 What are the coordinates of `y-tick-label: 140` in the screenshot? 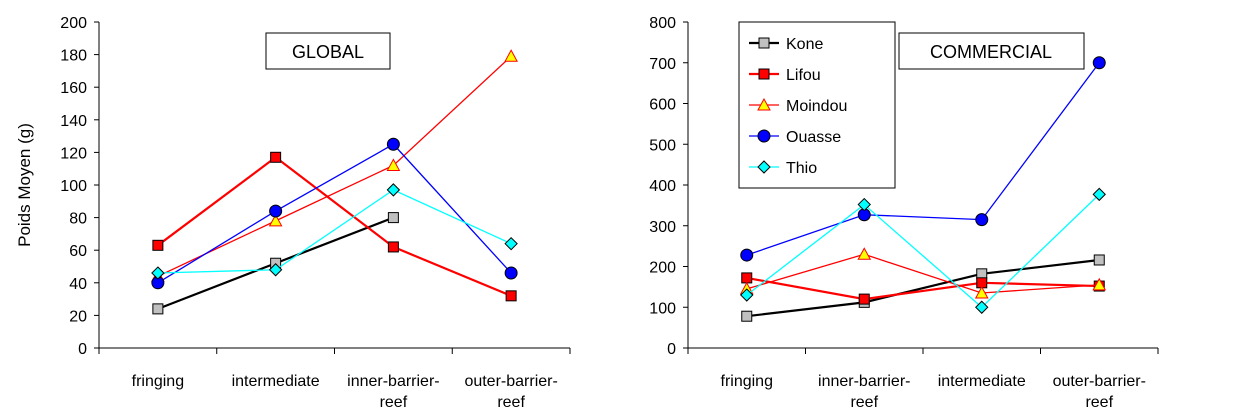 It's located at (73, 121).